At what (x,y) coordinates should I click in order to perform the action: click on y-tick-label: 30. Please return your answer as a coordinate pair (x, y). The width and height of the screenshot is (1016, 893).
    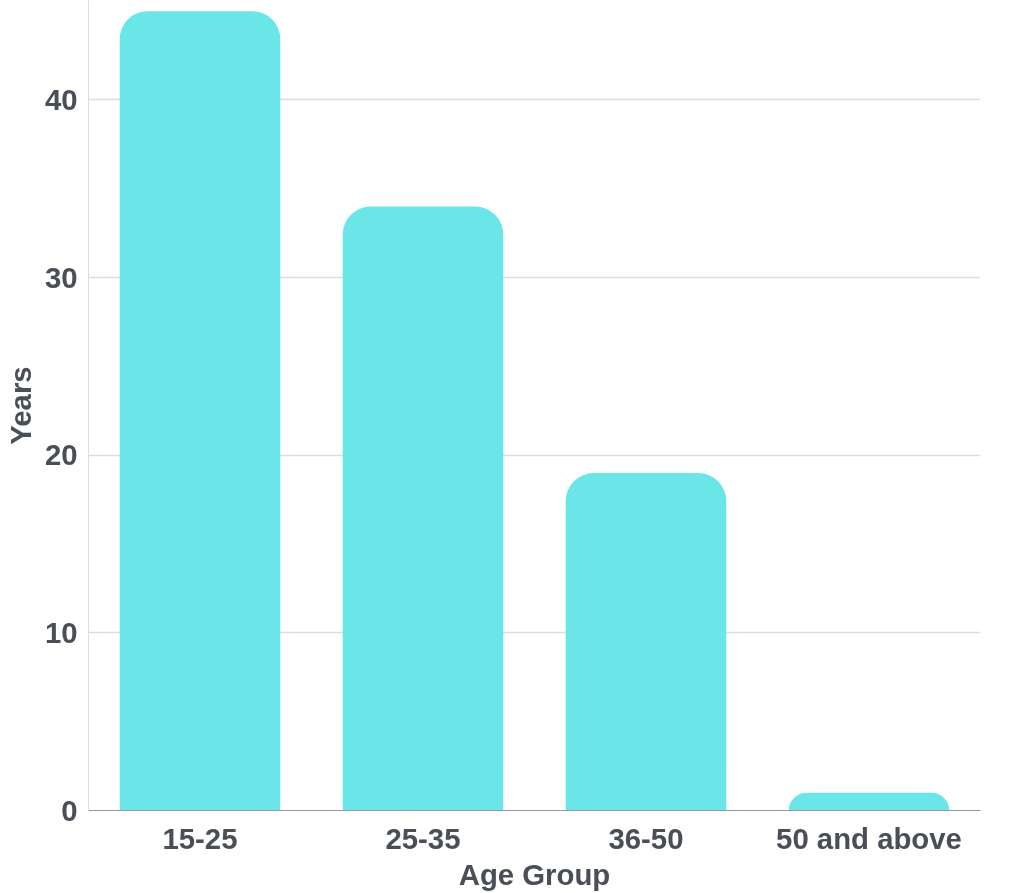
    Looking at the image, I should click on (61, 277).